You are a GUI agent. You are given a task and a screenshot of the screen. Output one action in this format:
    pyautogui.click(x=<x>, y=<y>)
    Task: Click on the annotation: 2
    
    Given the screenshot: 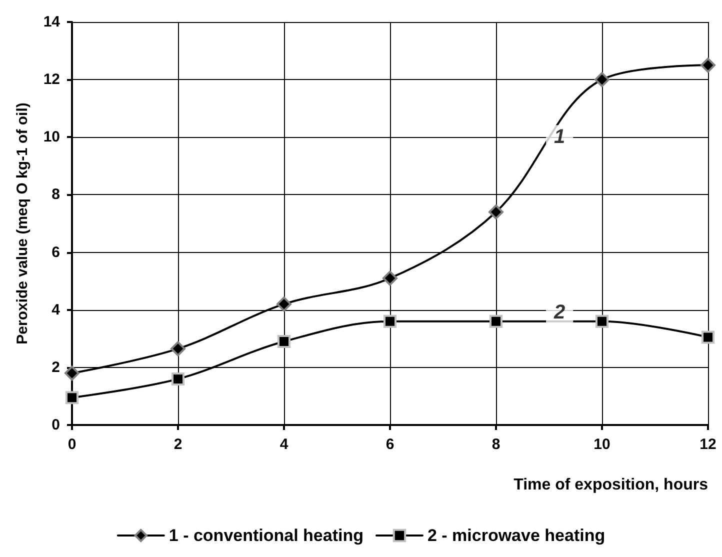 What is the action you would take?
    pyautogui.click(x=559, y=313)
    